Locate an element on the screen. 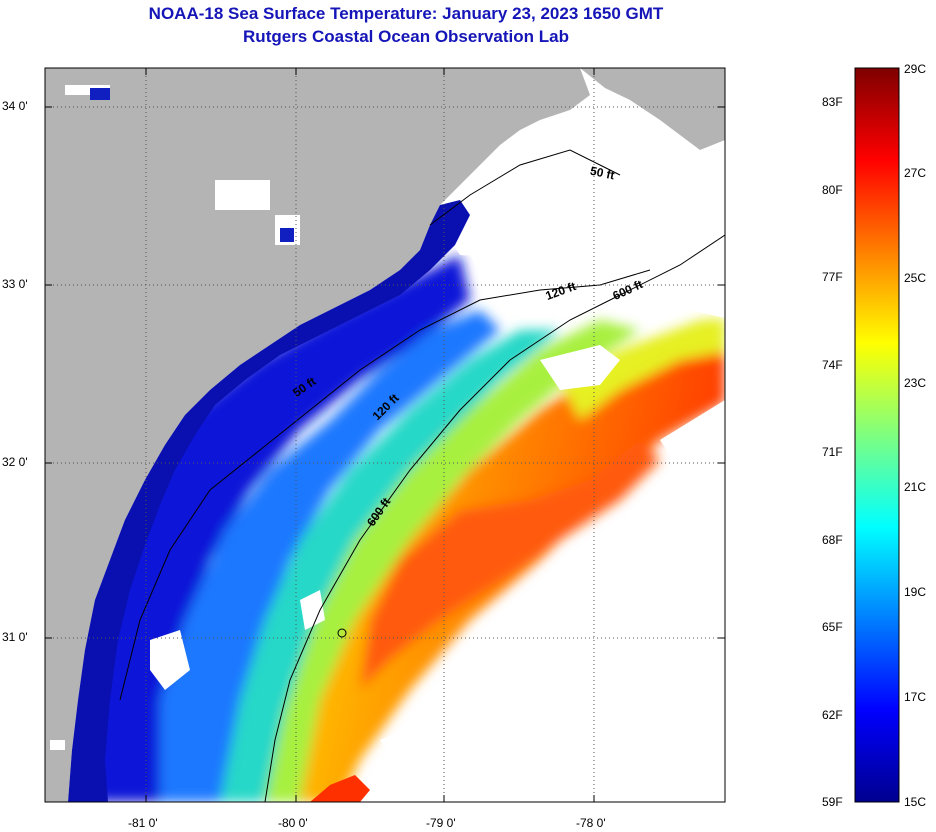 This screenshot has height=832, width=936. colorbar-f-label: 71F is located at coordinates (832, 452).